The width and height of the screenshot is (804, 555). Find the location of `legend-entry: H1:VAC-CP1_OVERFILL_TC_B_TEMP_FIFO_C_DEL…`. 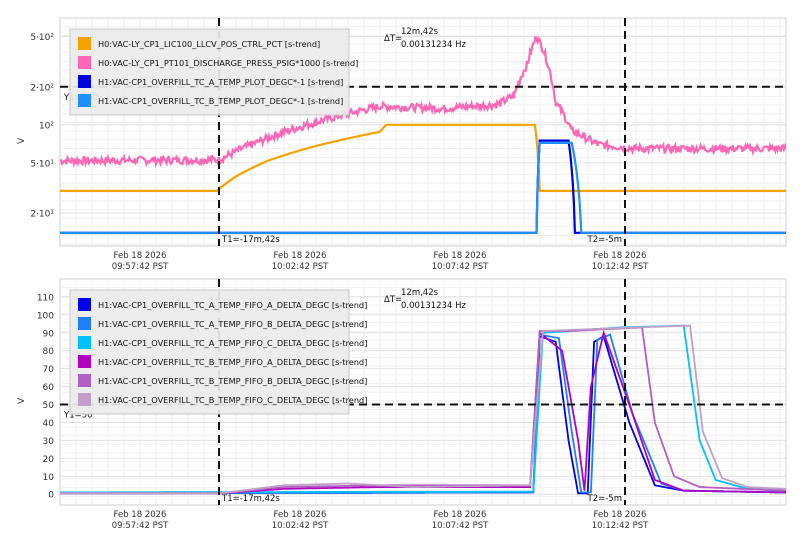

legend-entry: H1:VAC-CP1_OVERFILL_TC_B_TEMP_FIFO_C_DEL… is located at coordinates (232, 400).